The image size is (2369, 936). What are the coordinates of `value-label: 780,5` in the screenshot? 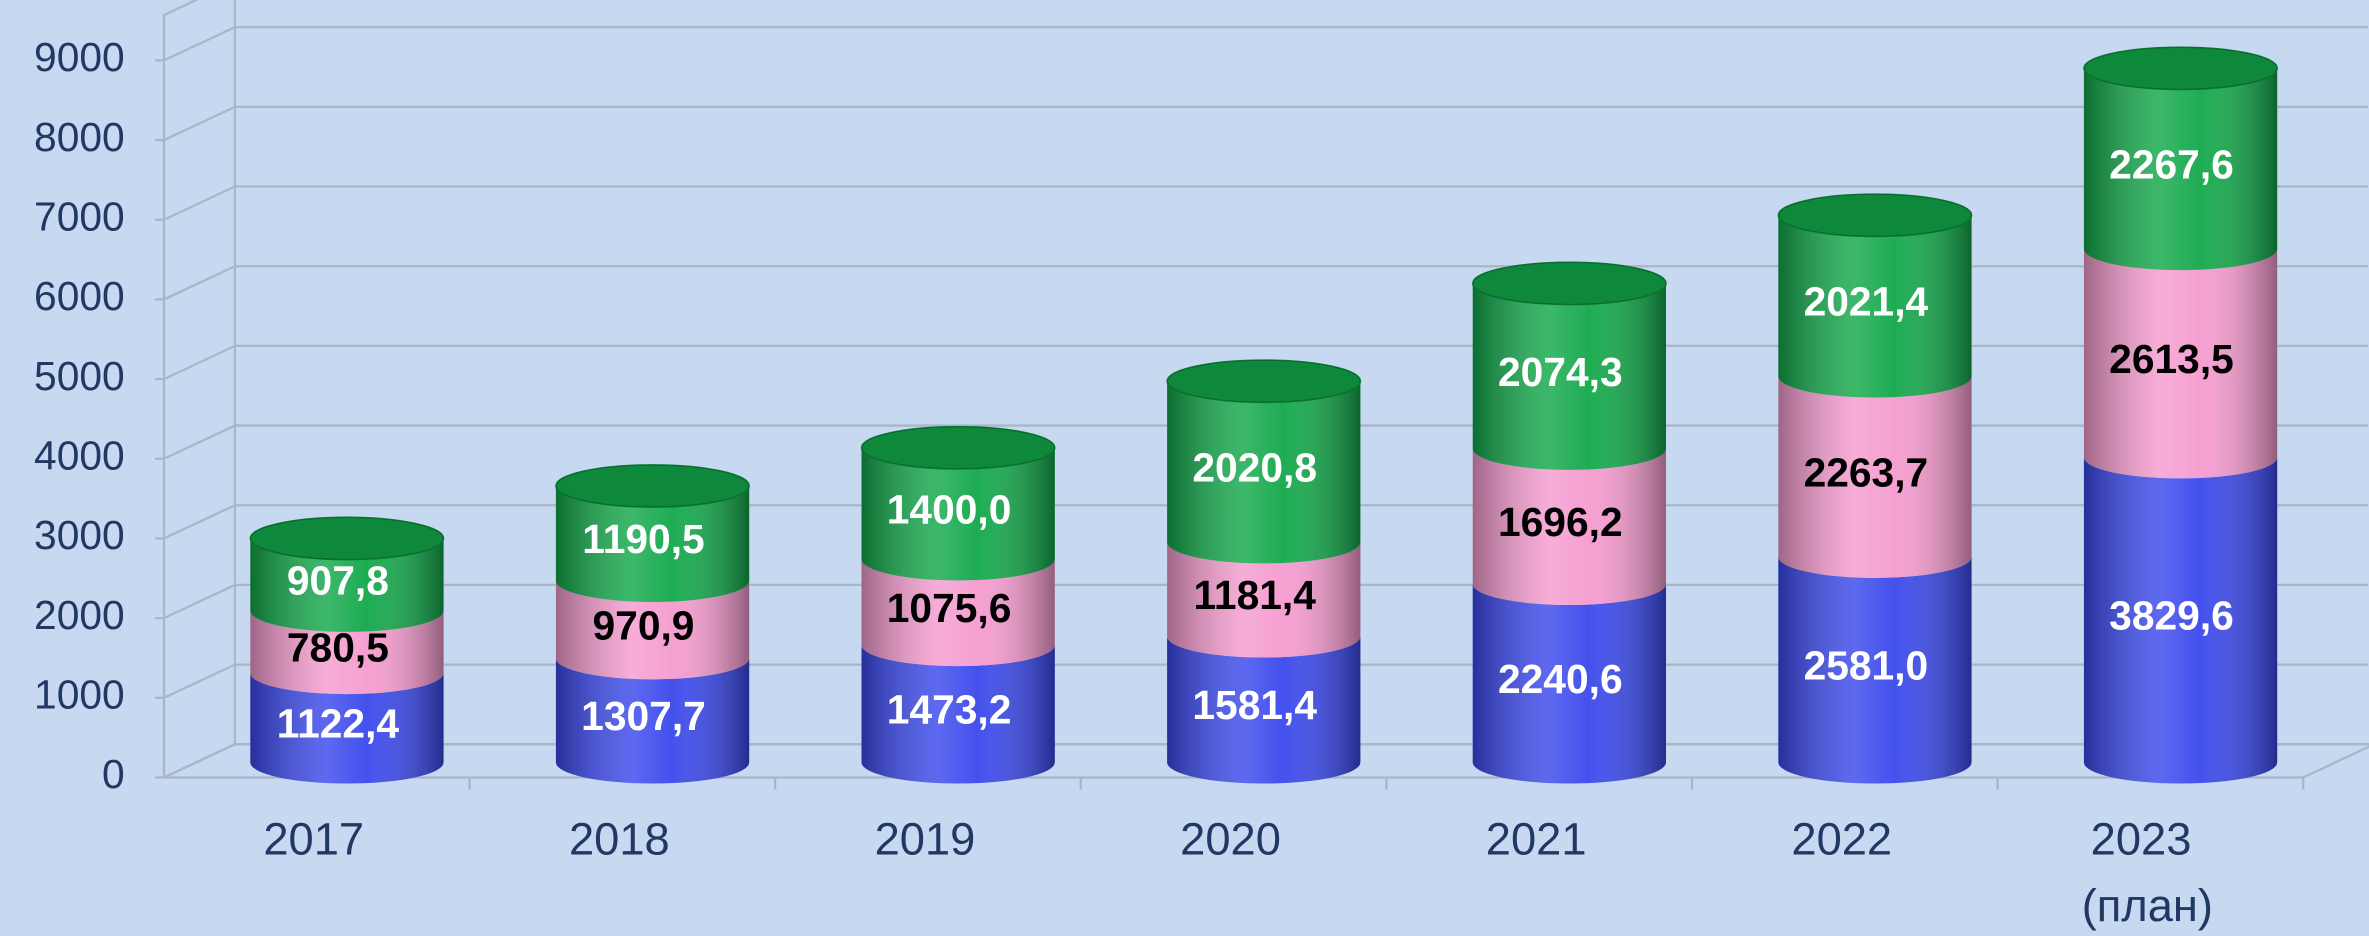 It's located at (338, 648).